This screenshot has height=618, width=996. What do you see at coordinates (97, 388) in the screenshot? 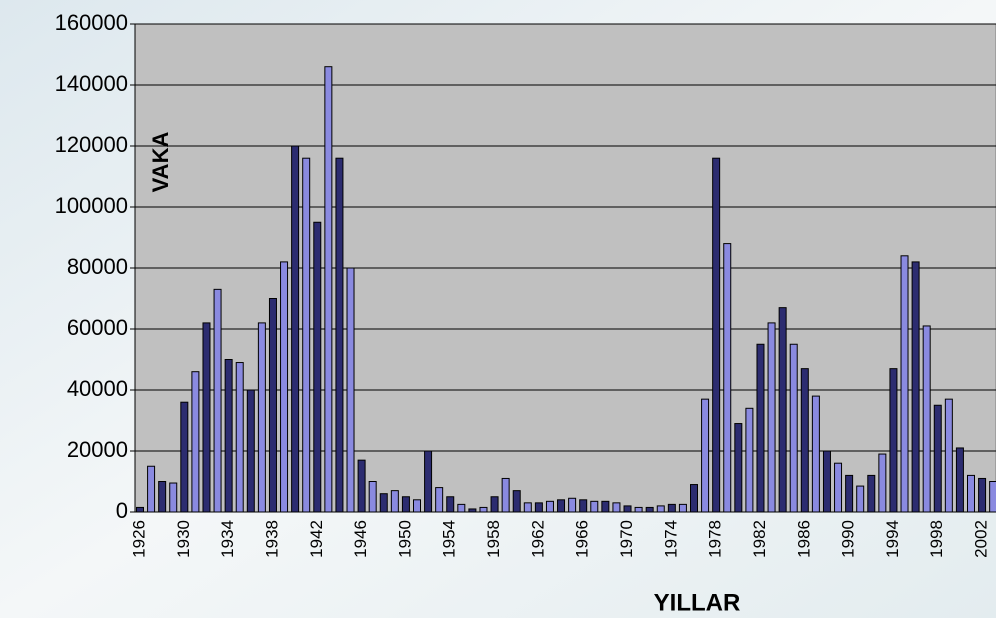
I see `y-tick-label: 40000` at bounding box center [97, 388].